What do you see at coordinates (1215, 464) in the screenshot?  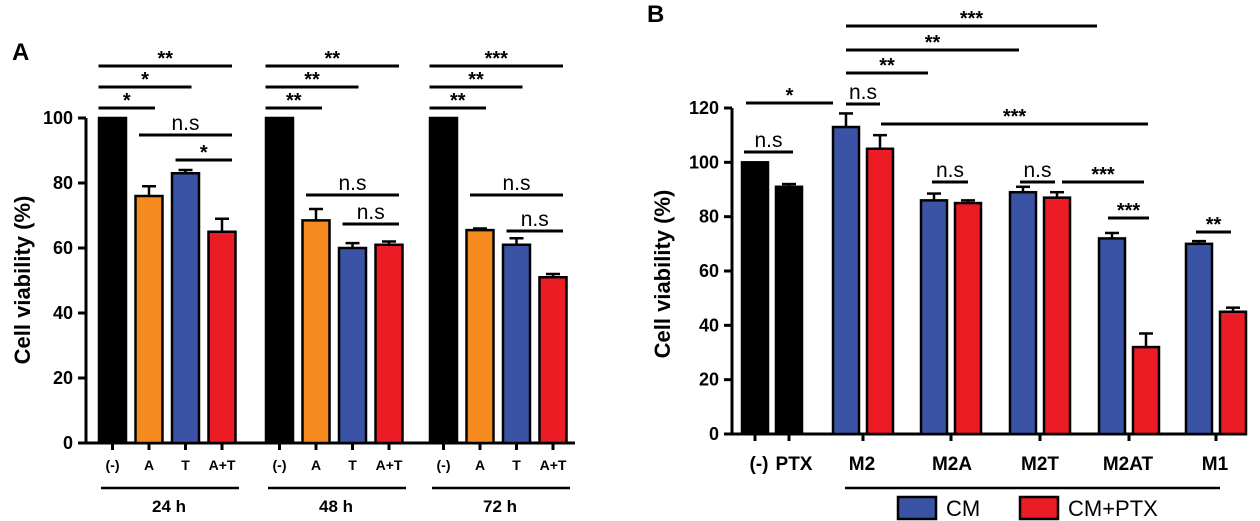 I see `panel-b-category-label: M1` at bounding box center [1215, 464].